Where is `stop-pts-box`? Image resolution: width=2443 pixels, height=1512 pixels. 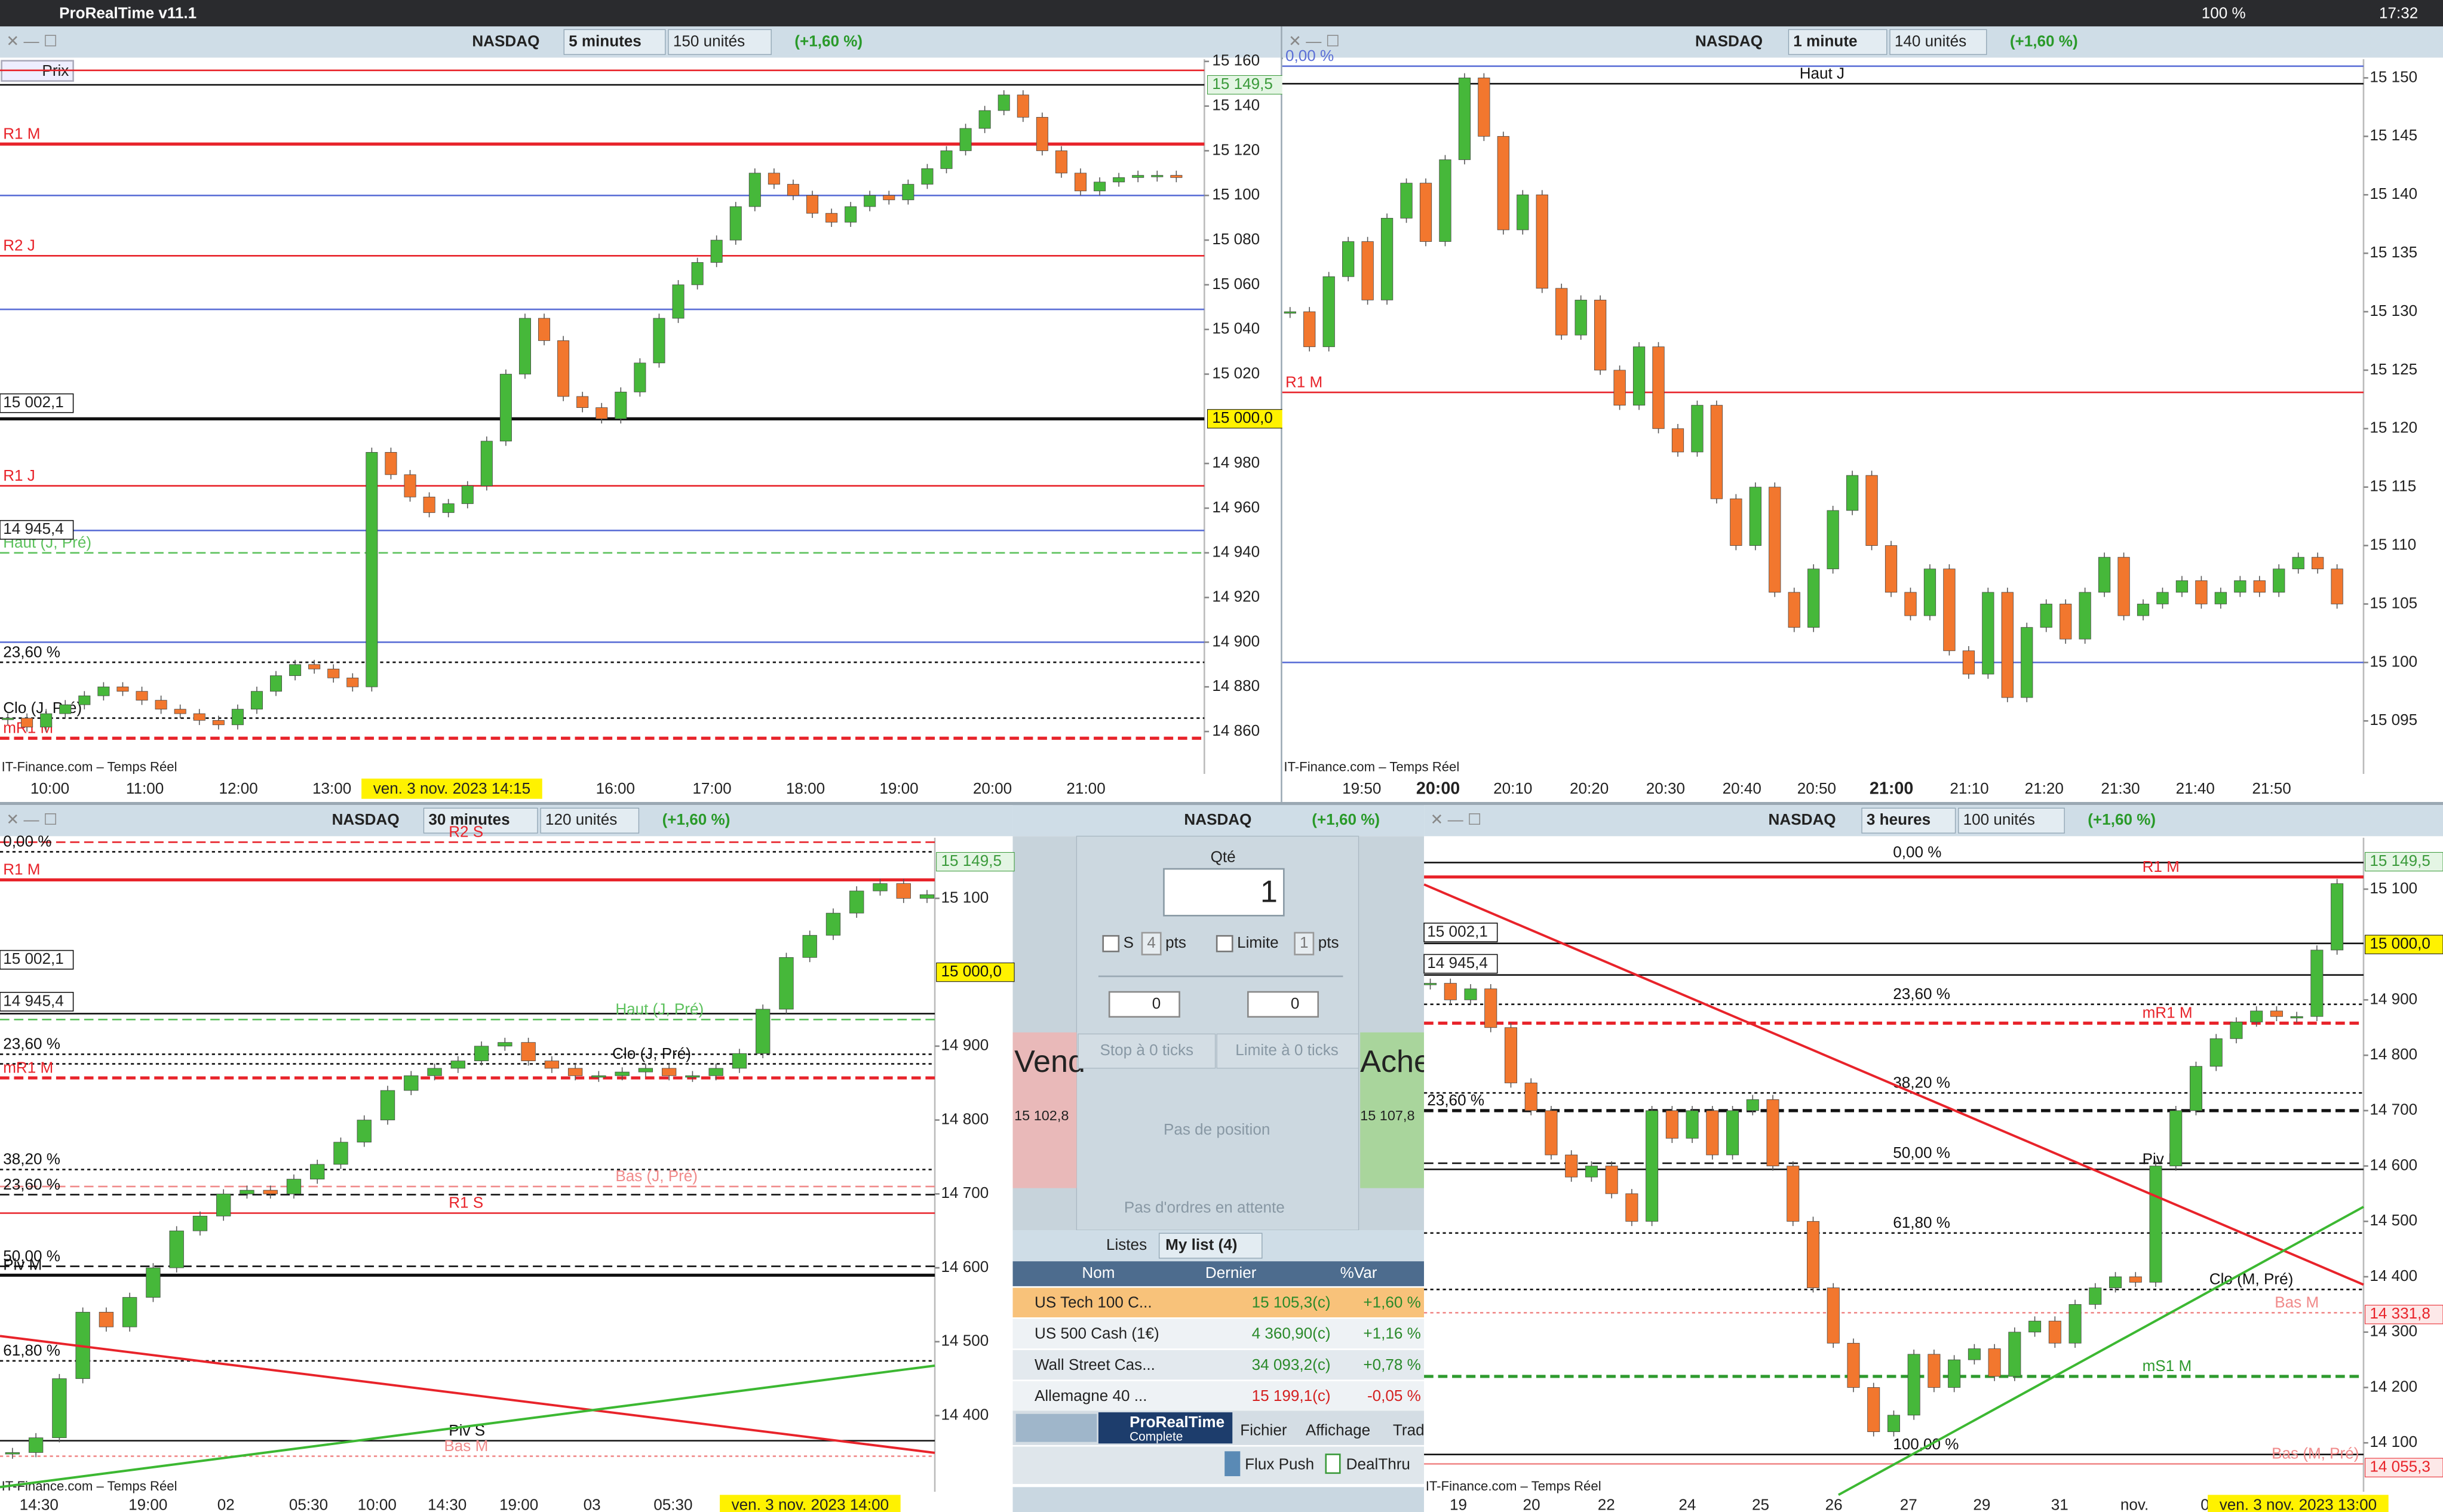 stop-pts-box is located at coordinates (1151, 943).